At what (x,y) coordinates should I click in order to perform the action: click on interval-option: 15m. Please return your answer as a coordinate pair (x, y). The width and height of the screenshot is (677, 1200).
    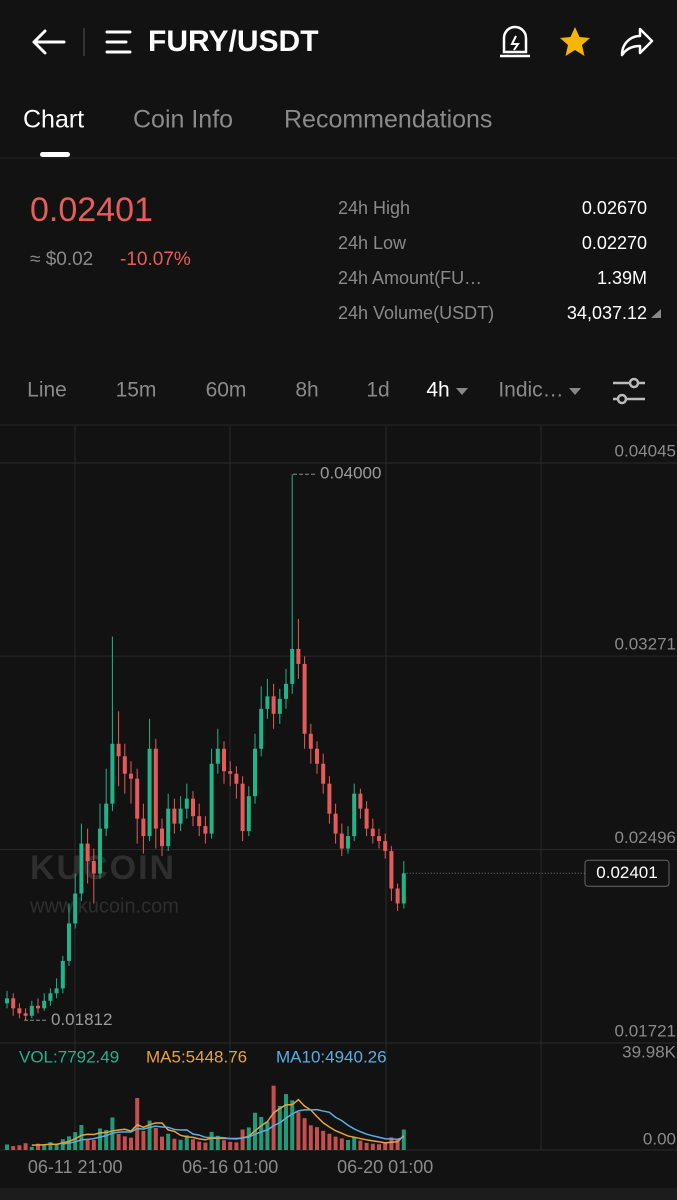
    Looking at the image, I should click on (136, 390).